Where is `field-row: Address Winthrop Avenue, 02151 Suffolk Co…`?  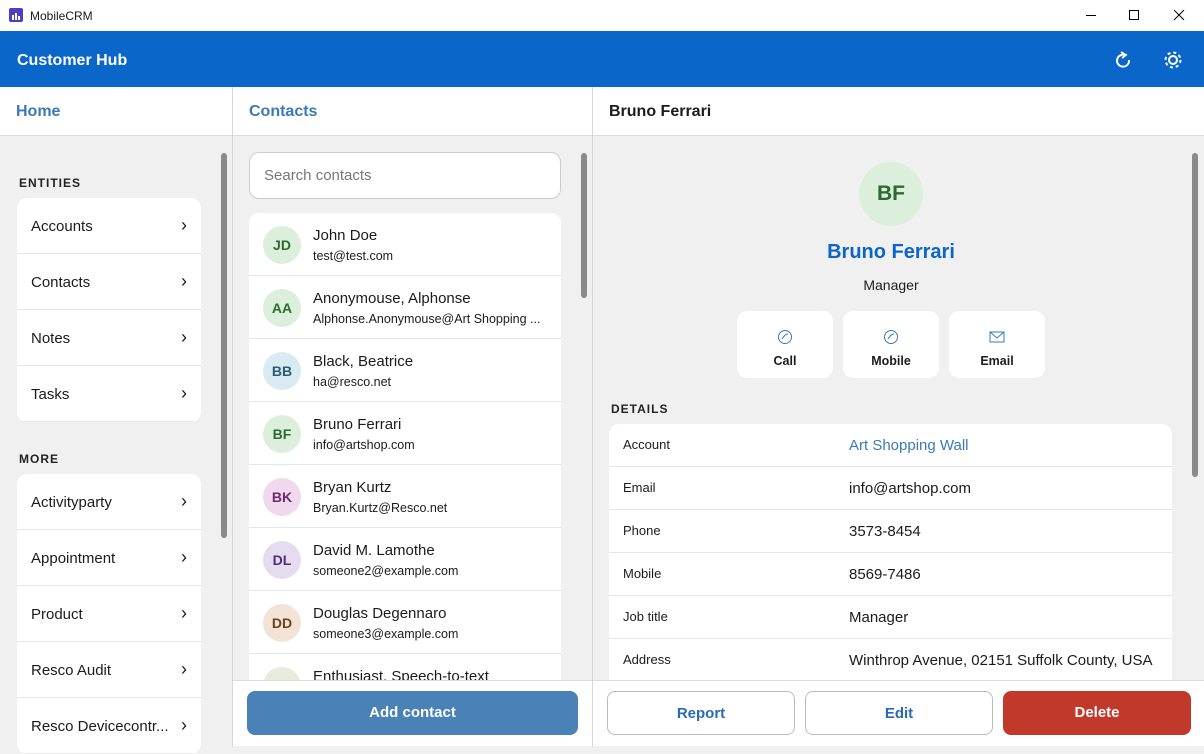 field-row: Address Winthrop Avenue, 02151 Suffolk Co… is located at coordinates (890, 659).